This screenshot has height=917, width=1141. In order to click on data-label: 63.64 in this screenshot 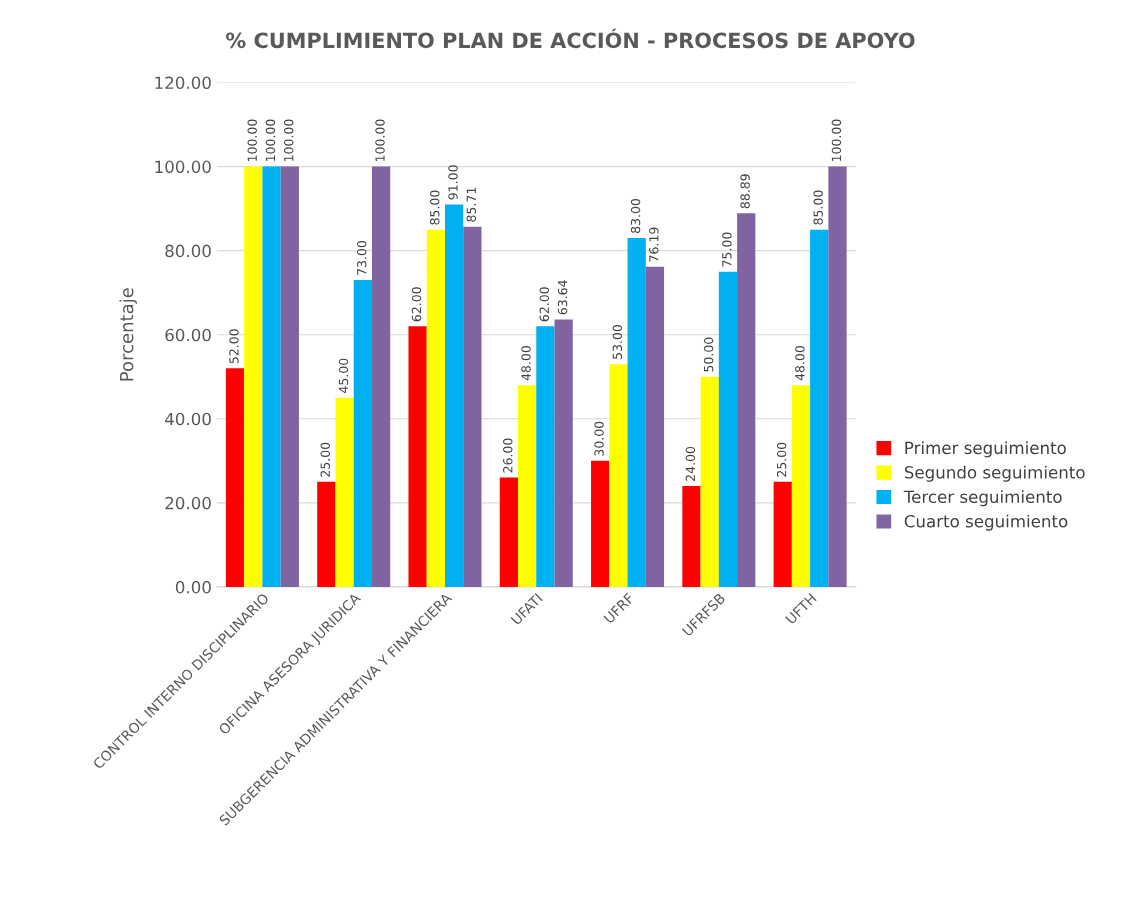, I will do `click(562, 297)`.